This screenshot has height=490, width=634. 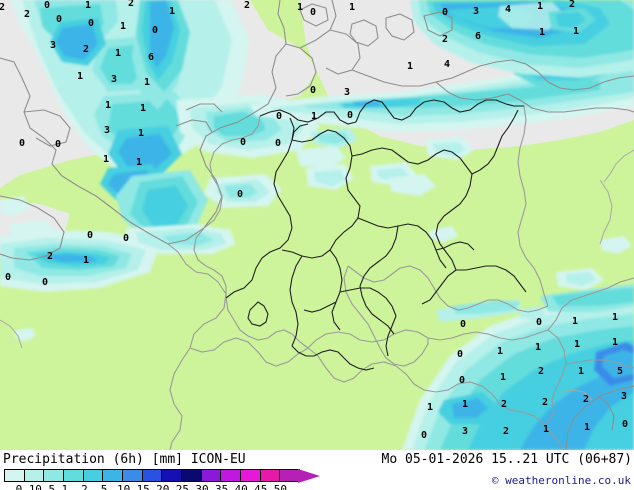 I want to click on legend-tick-35: 35, so click(x=221, y=486).